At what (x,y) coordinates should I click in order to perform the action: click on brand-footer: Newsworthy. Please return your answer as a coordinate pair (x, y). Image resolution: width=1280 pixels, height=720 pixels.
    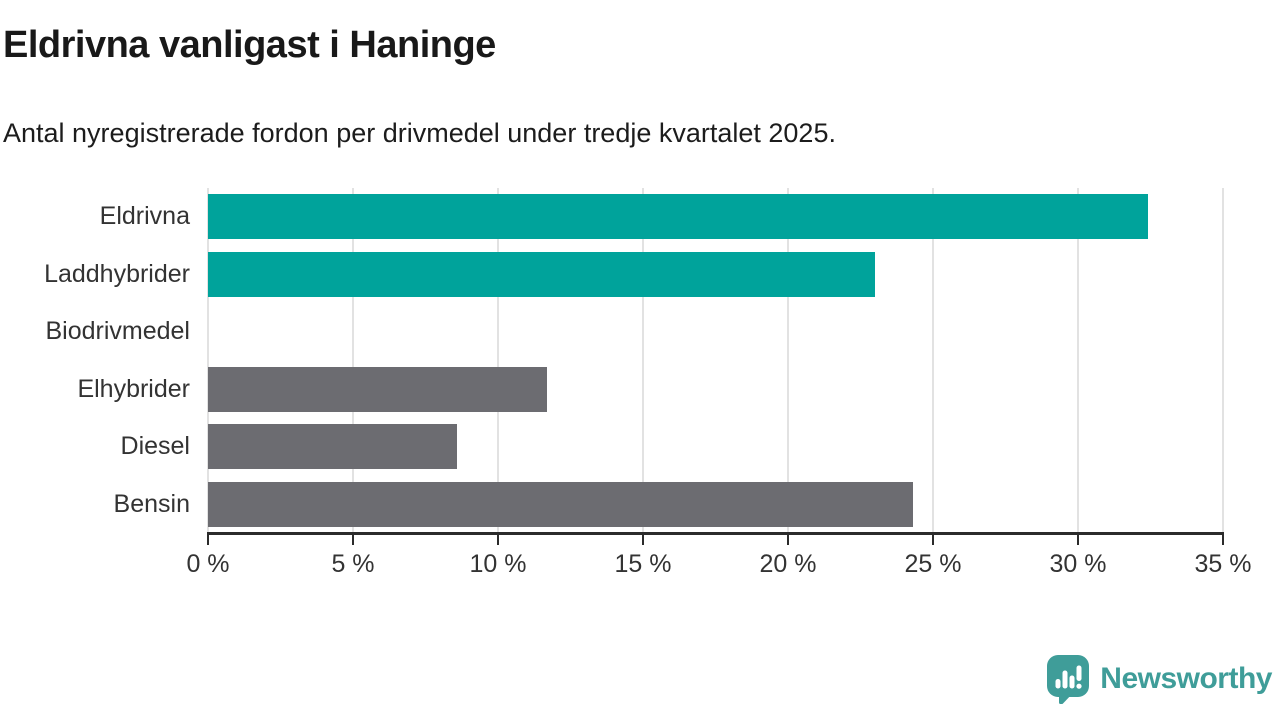
    Looking at the image, I should click on (1158, 679).